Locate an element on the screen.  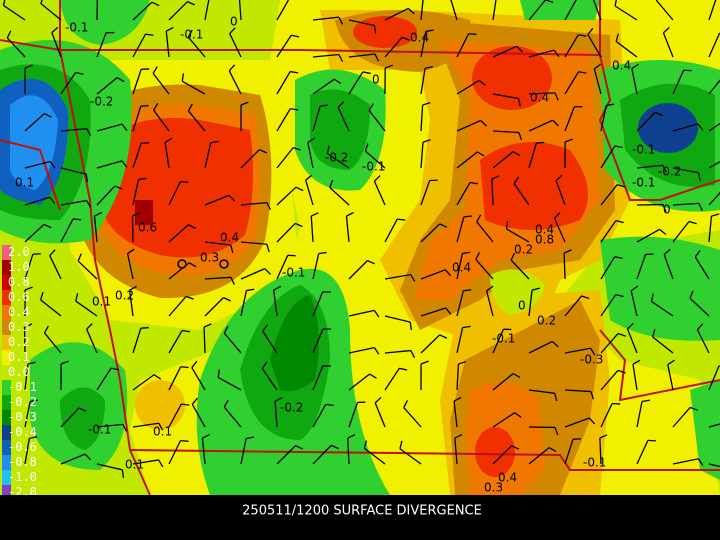
contour-label: 0.8 is located at coordinates (544, 240).